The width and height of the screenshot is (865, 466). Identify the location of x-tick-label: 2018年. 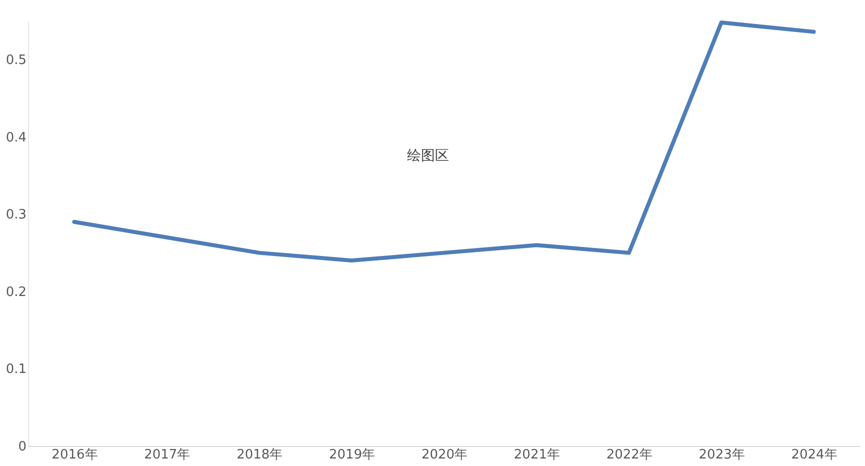
(259, 455).